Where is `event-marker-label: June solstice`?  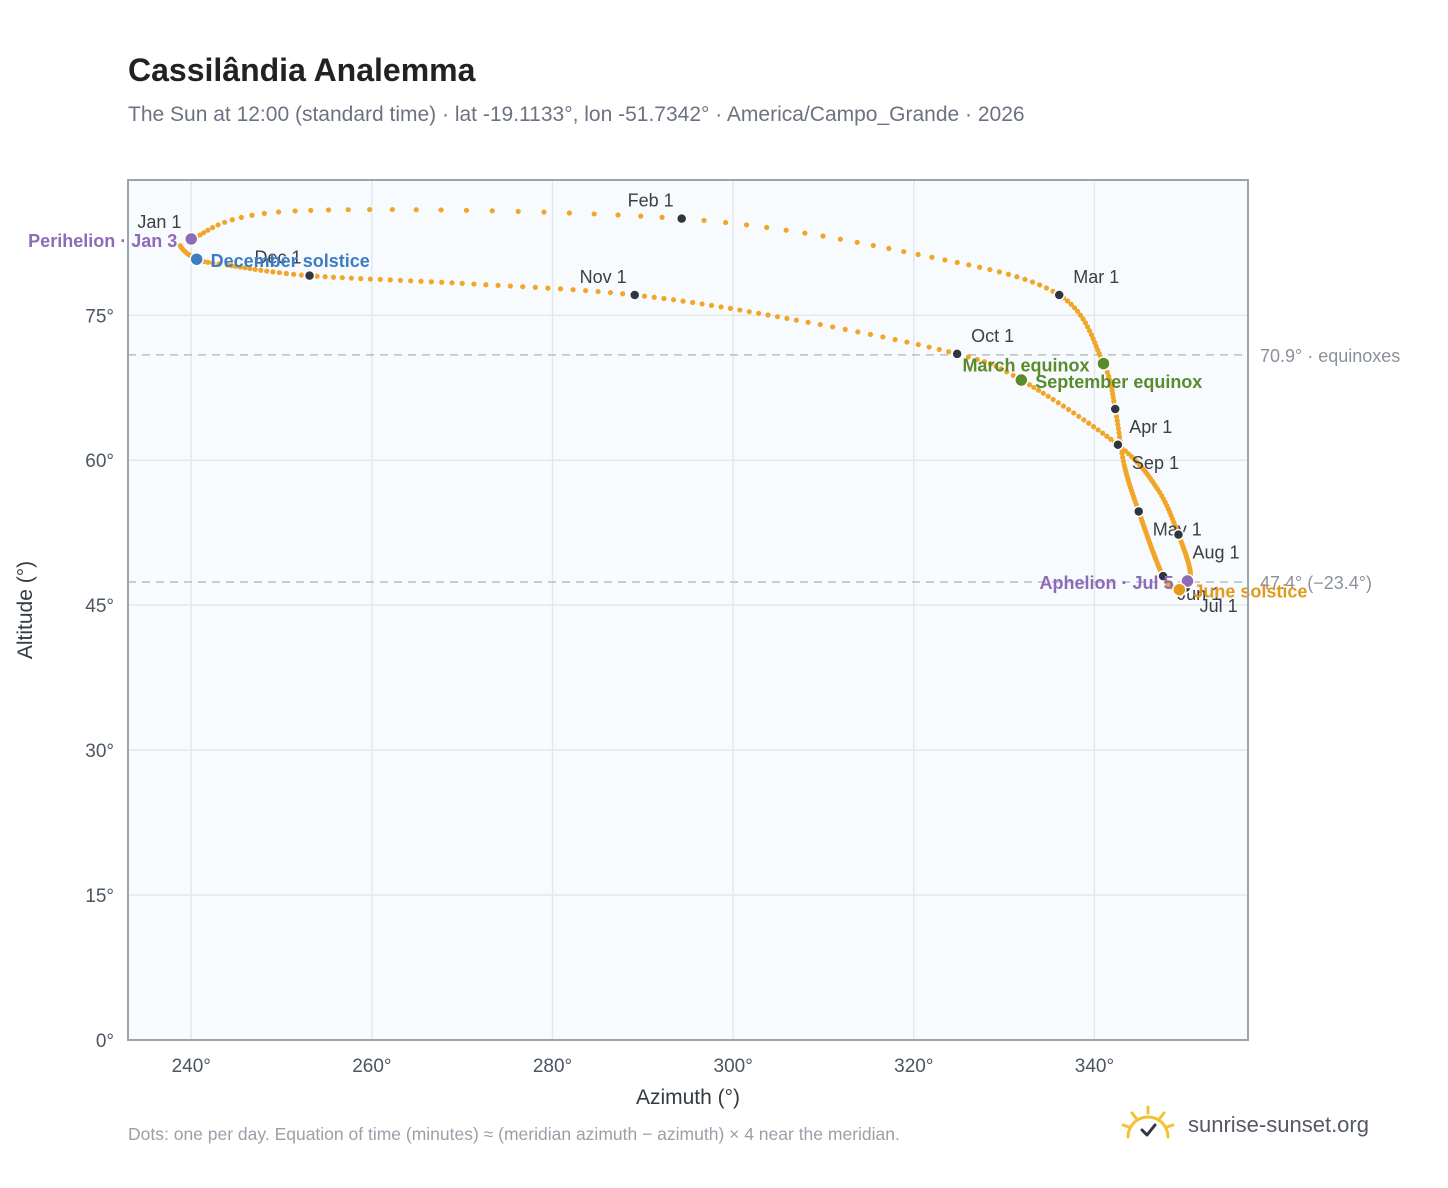
event-marker-label: June solstice is located at coordinates (1250, 592).